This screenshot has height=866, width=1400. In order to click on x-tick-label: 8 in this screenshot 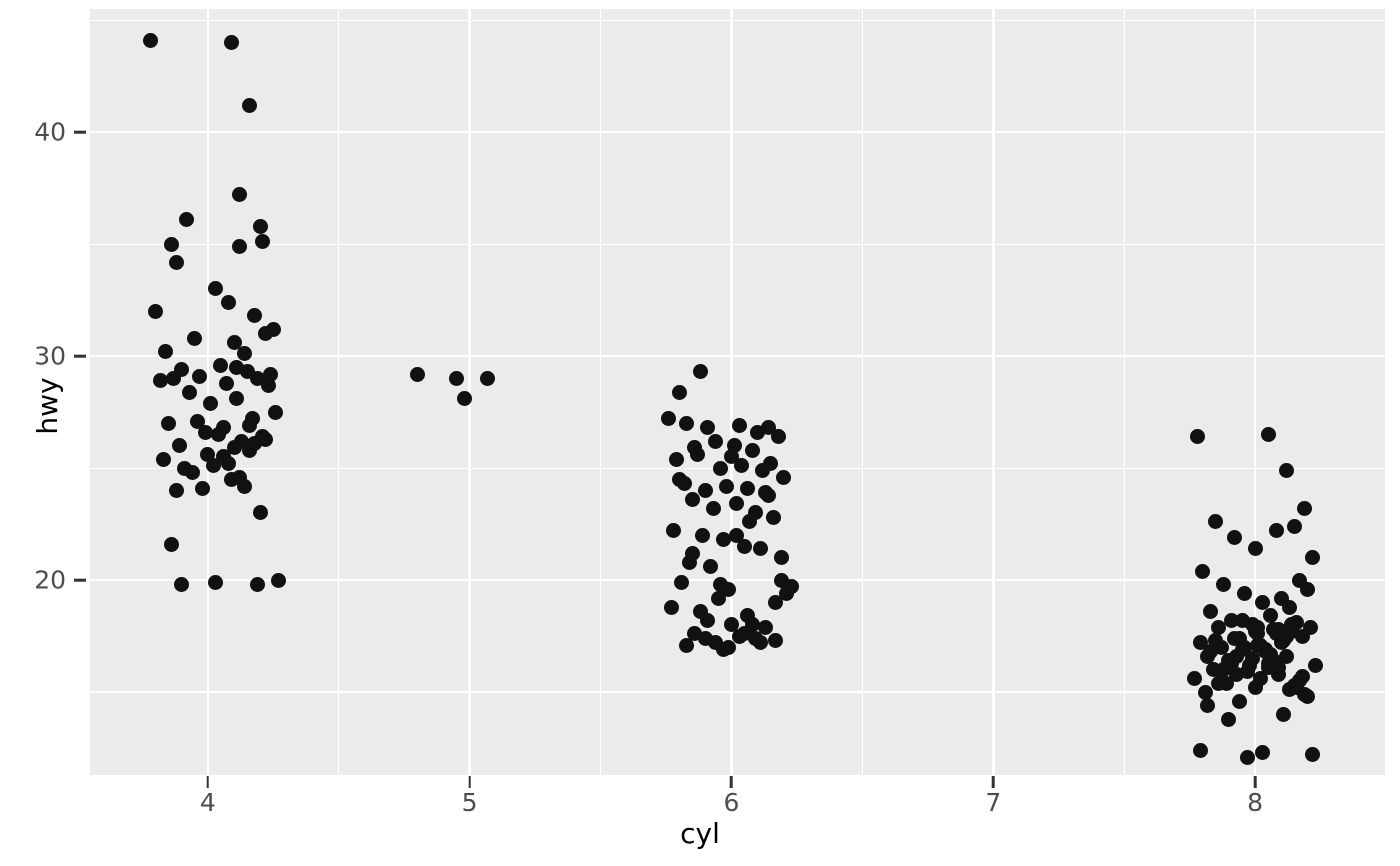, I will do `click(1255, 802)`.